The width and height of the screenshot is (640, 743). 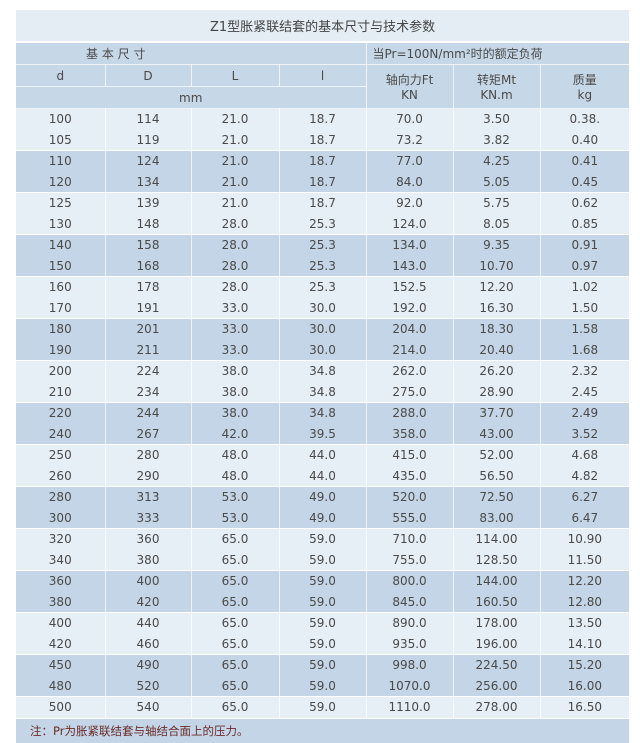 What do you see at coordinates (60, 140) in the screenshot?
I see `table-cell: 105` at bounding box center [60, 140].